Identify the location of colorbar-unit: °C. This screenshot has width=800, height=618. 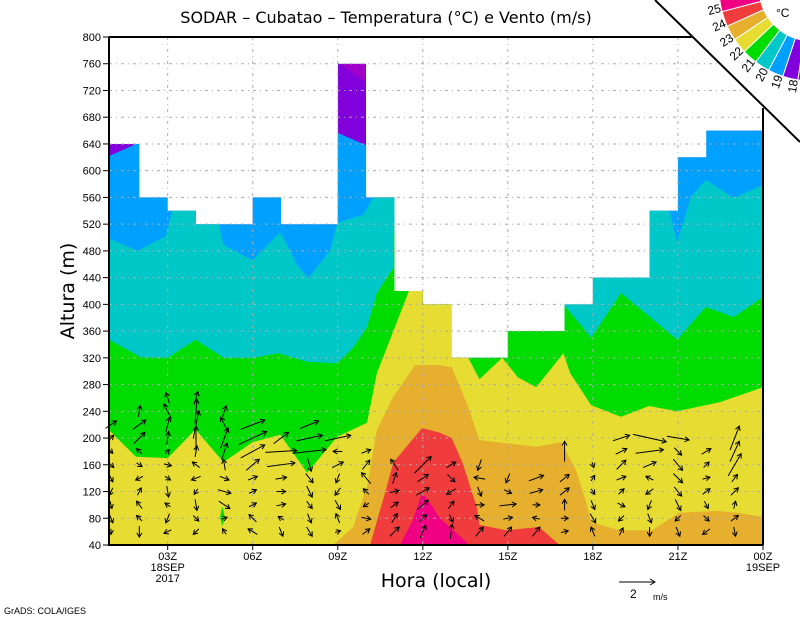
(783, 13).